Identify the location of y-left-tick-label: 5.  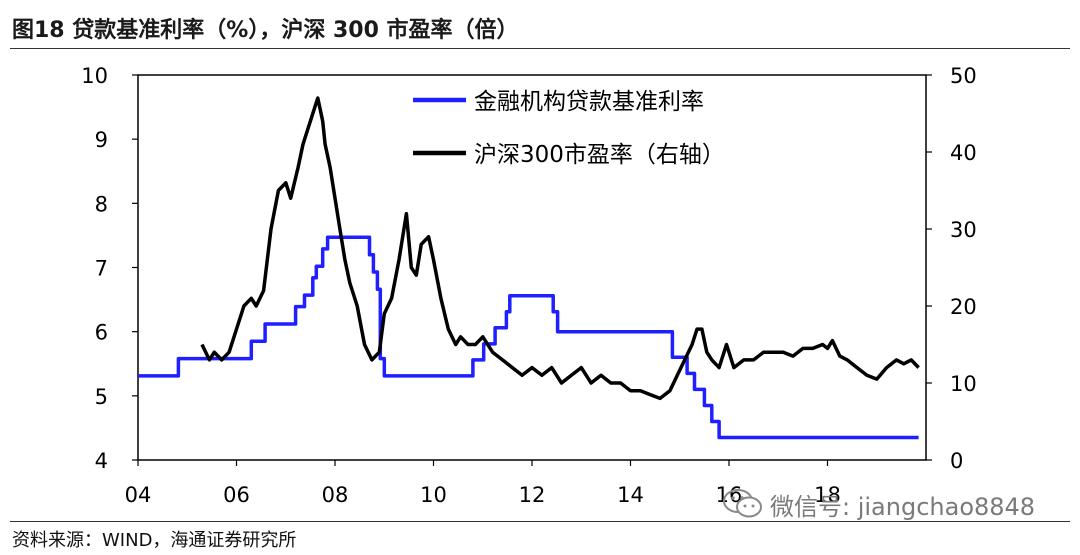
(101, 397).